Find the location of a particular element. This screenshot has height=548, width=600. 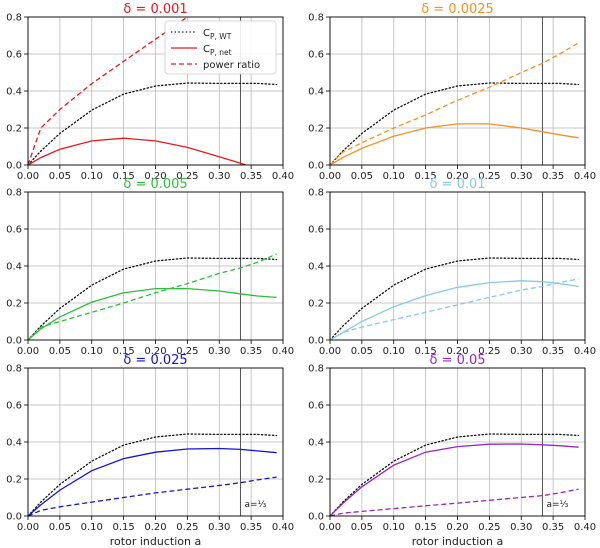

legend-label: CP, net is located at coordinates (217, 50).